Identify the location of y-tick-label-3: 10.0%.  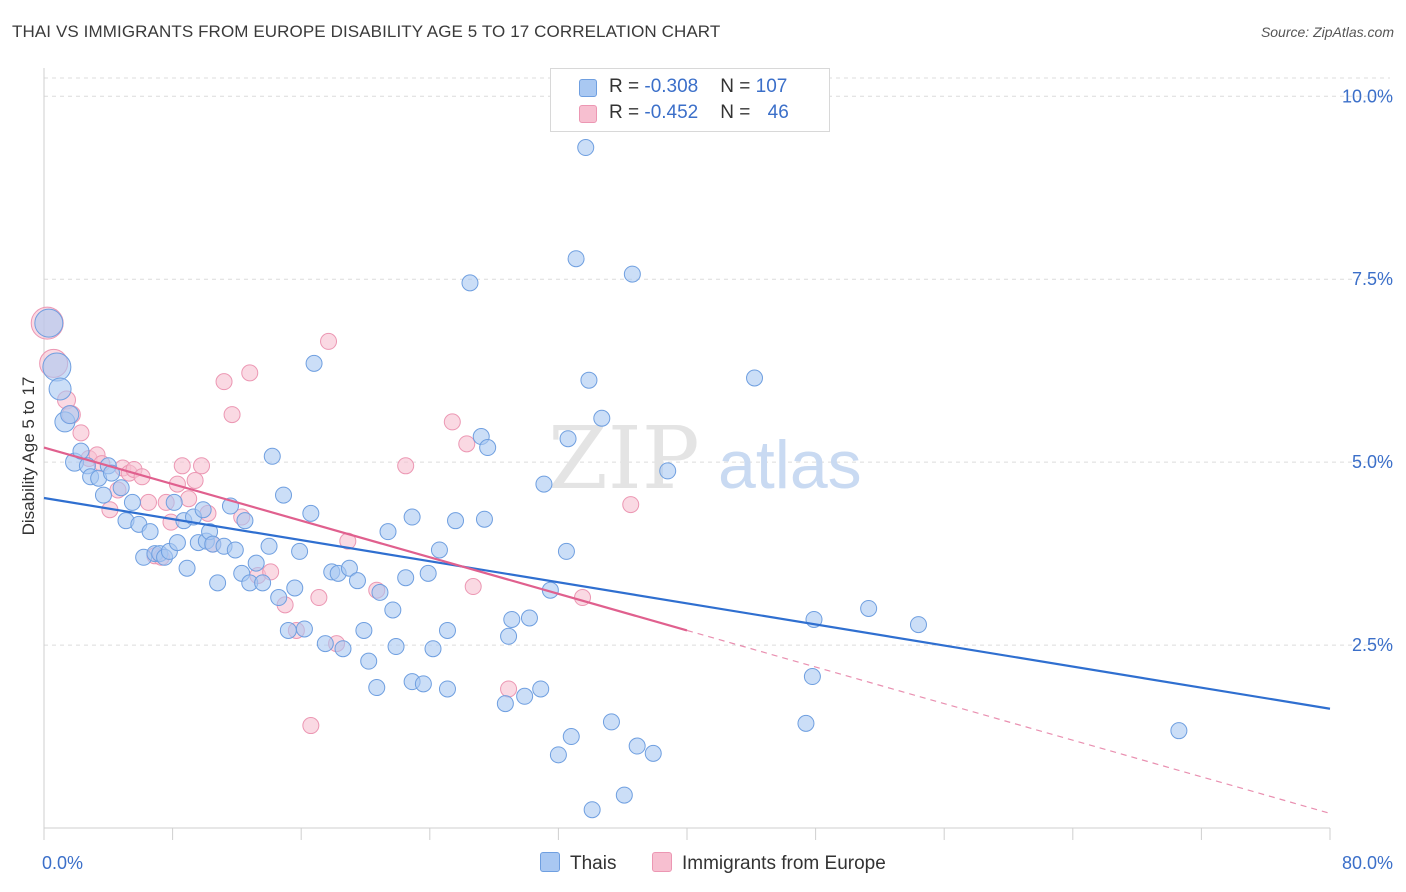
(1367, 96).